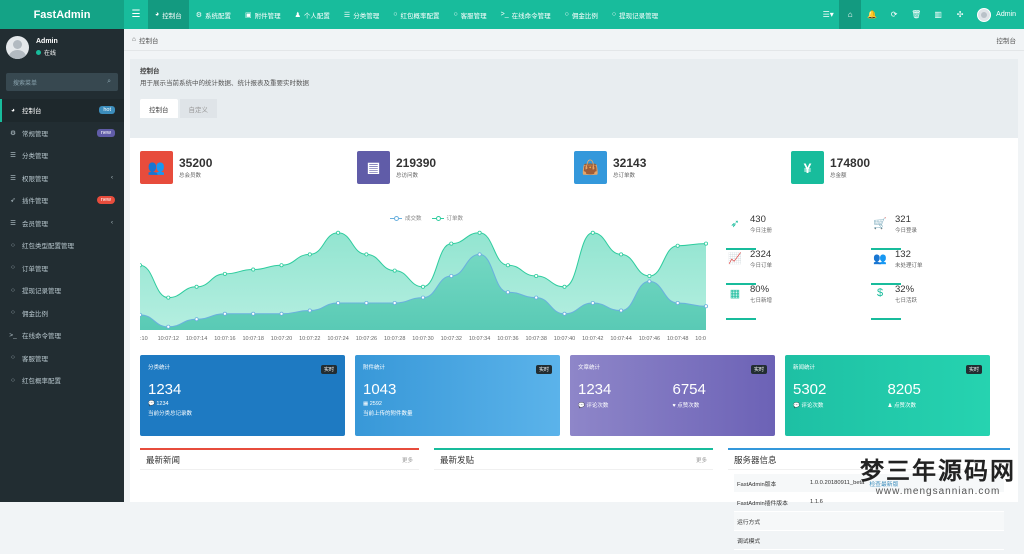  Describe the element at coordinates (894, 14) in the screenshot. I see `refresh-icon: ⟳` at that location.